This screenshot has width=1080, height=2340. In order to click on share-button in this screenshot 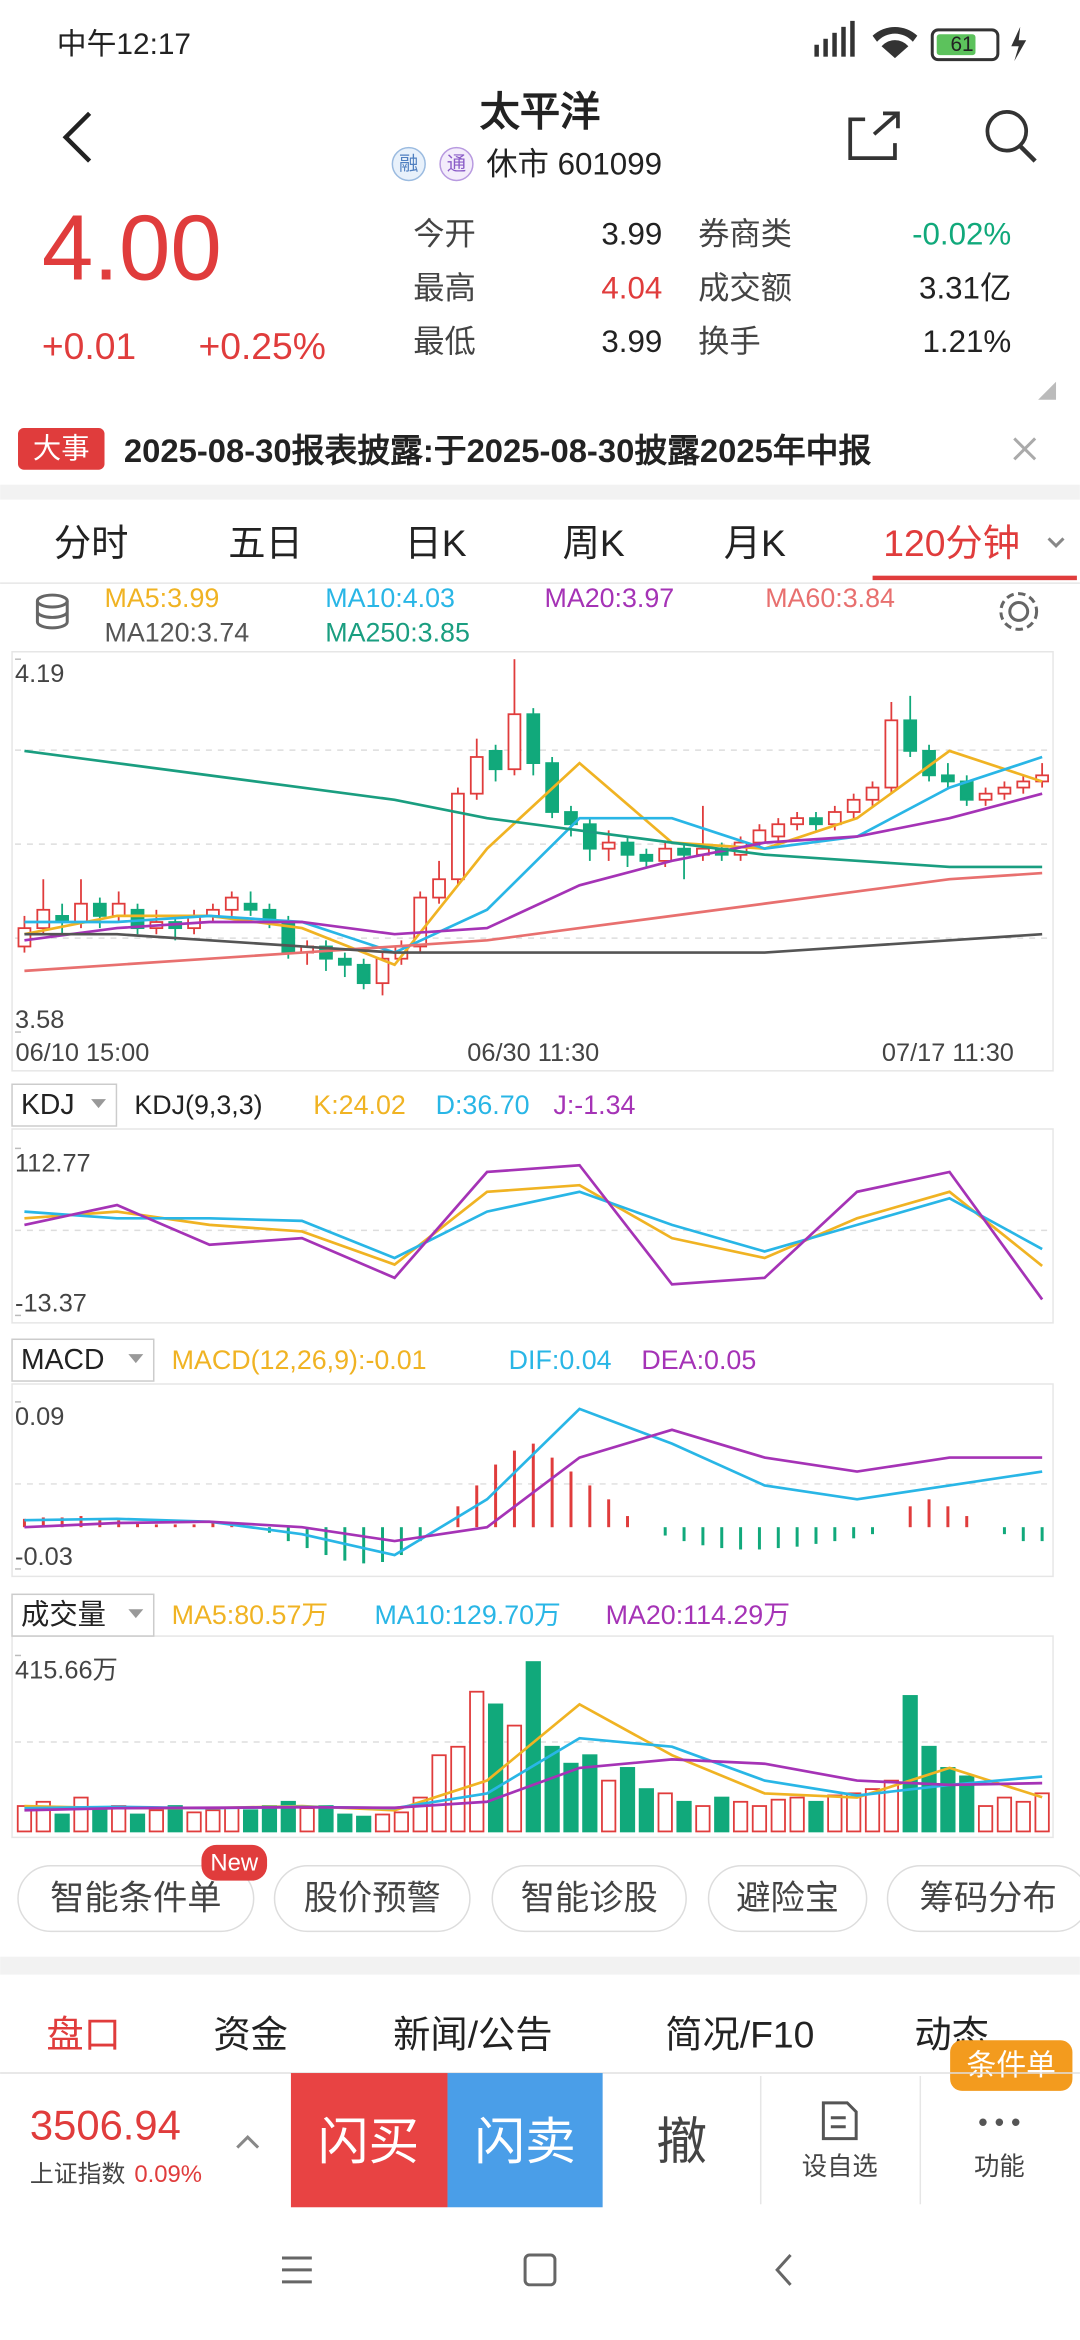, I will do `click(874, 135)`.